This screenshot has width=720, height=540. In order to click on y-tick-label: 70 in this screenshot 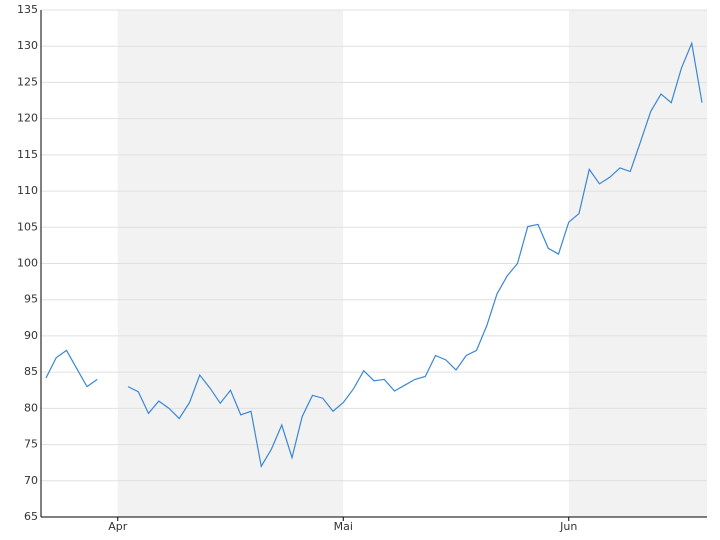, I will do `click(31, 480)`.